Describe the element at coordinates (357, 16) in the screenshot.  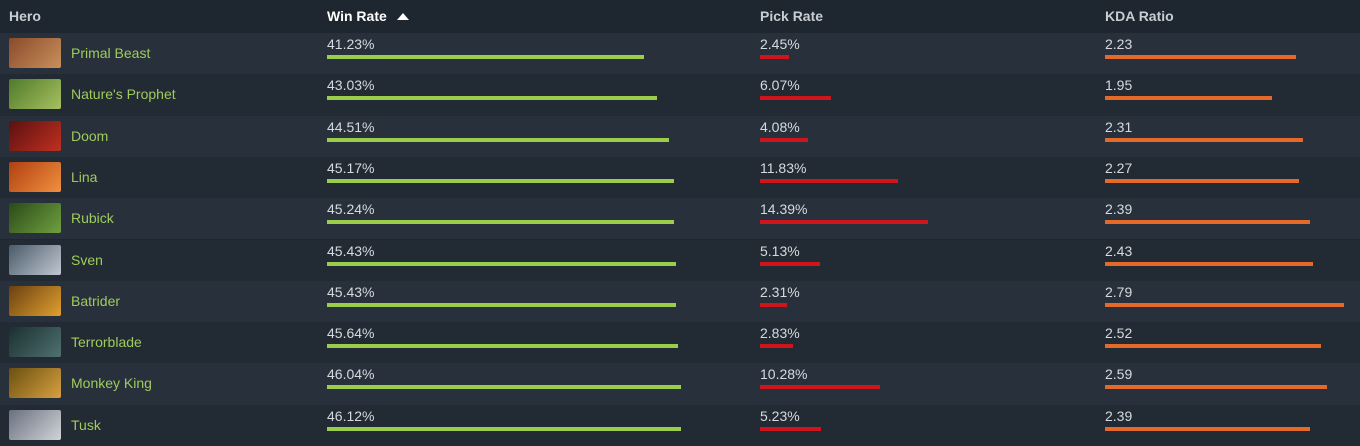
I see `win-rate-header-text: Win Rate` at that location.